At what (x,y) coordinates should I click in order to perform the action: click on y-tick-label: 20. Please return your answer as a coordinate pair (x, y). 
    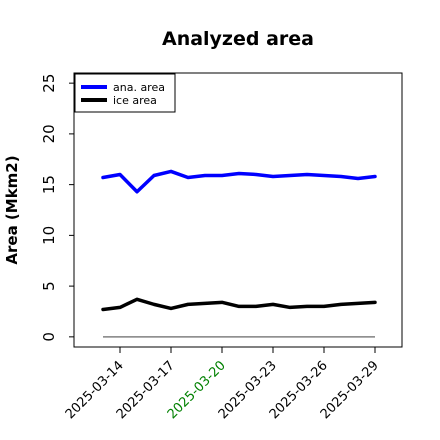
    Looking at the image, I should click on (49, 133).